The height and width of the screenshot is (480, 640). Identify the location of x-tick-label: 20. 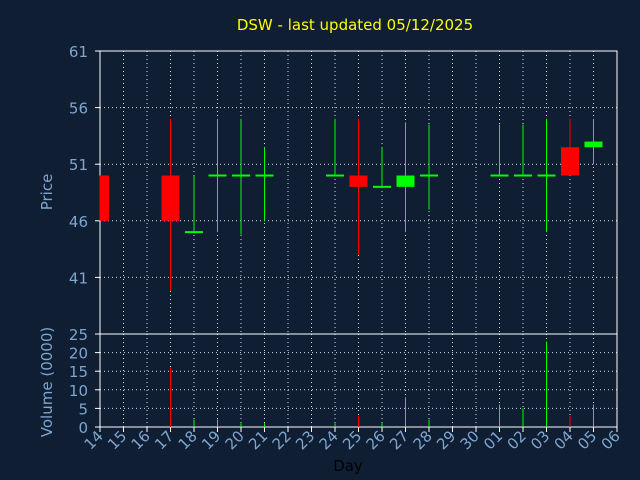
(235, 440).